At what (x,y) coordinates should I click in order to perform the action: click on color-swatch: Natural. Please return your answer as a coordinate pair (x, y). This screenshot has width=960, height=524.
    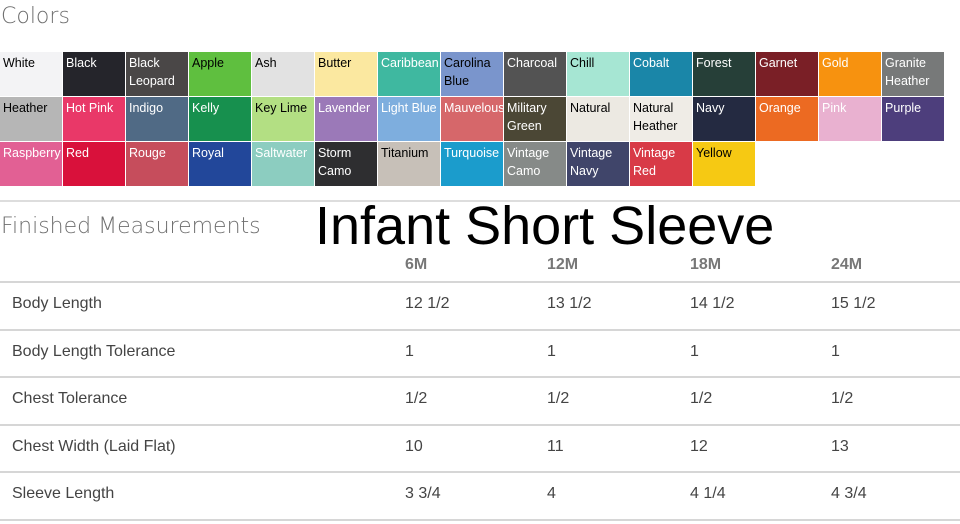
    Looking at the image, I should click on (598, 119).